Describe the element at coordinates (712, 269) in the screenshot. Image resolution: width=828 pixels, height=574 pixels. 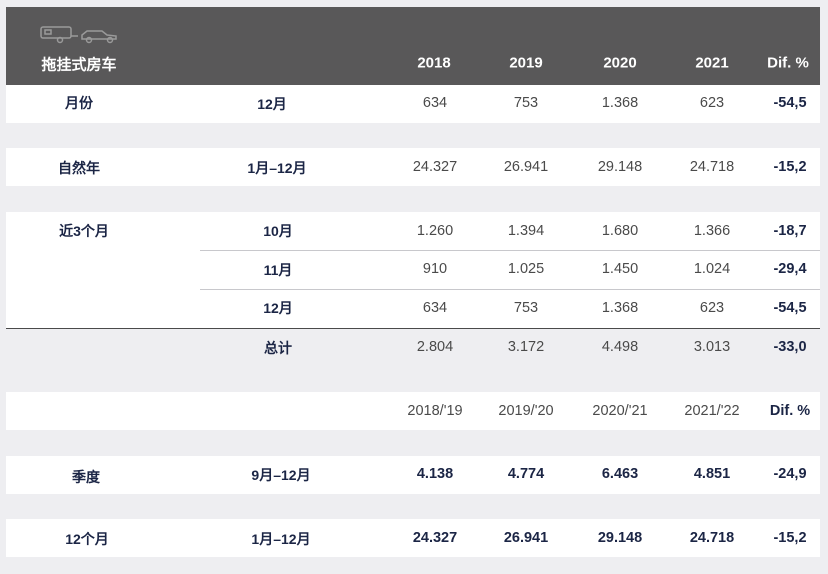
I see `cell-value: 1.024` at that location.